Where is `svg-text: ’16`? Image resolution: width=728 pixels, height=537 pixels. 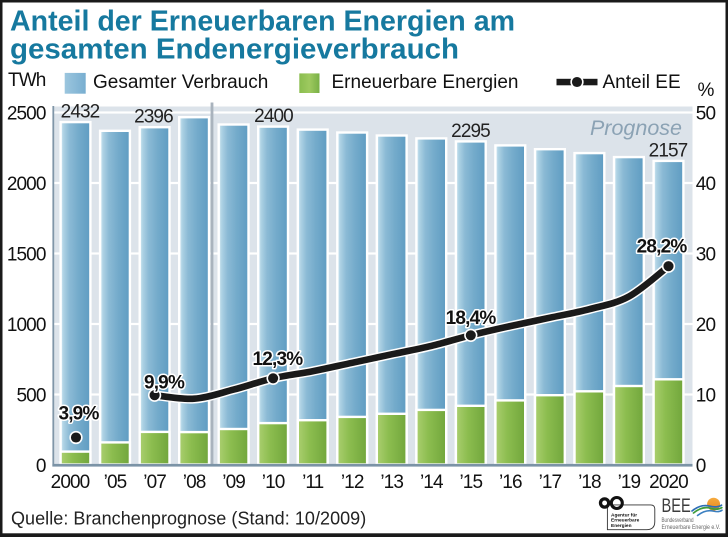 svg-text: ’16 is located at coordinates (510, 482).